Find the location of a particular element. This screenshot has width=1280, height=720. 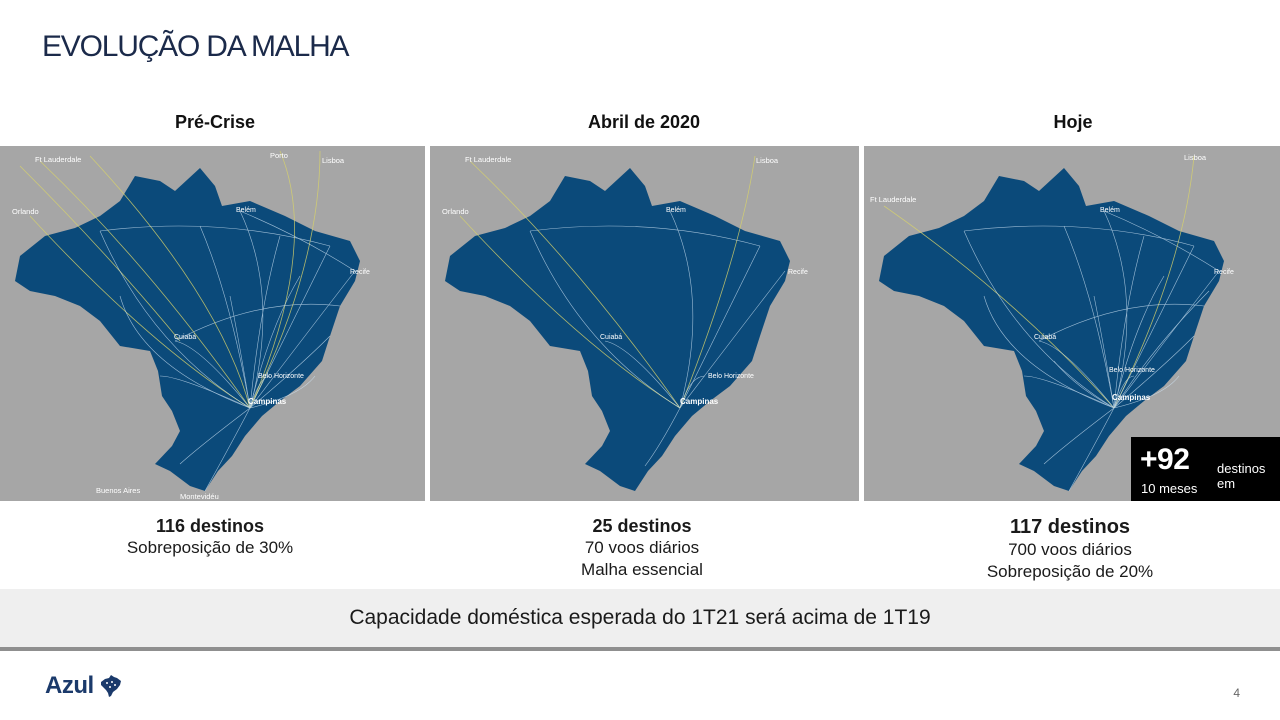

label-montevideu: Montevidéu is located at coordinates (199, 496).